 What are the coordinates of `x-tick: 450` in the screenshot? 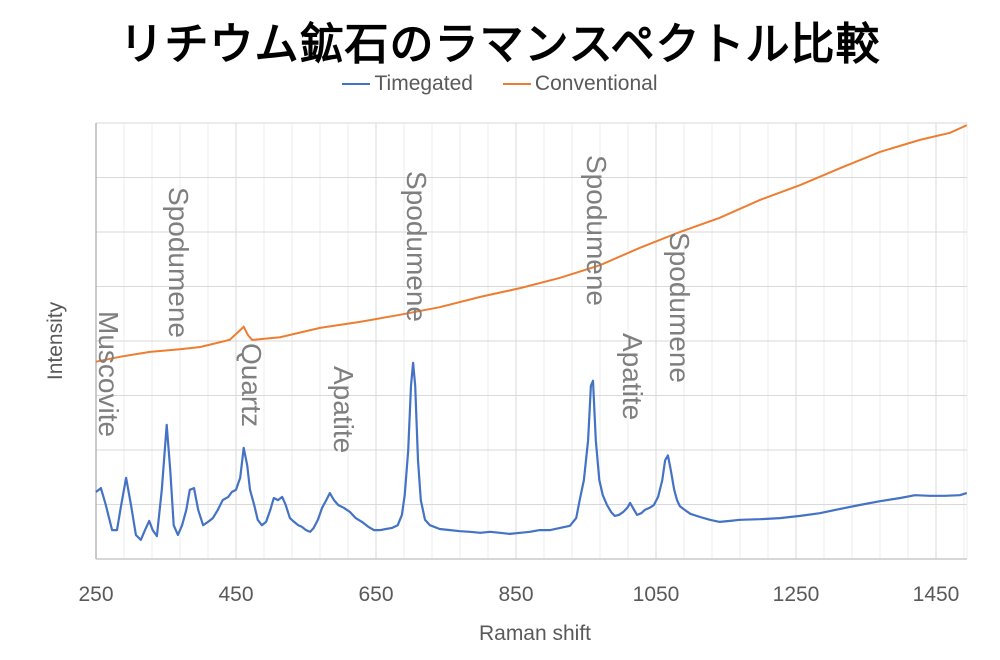 It's located at (236, 594).